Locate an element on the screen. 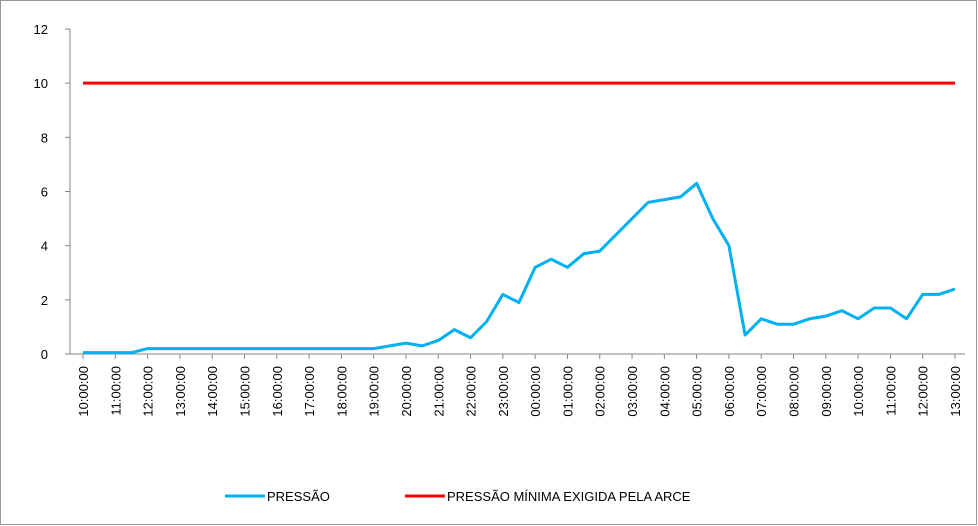 This screenshot has height=526, width=978. y-tick-label: 4 is located at coordinates (44, 246).